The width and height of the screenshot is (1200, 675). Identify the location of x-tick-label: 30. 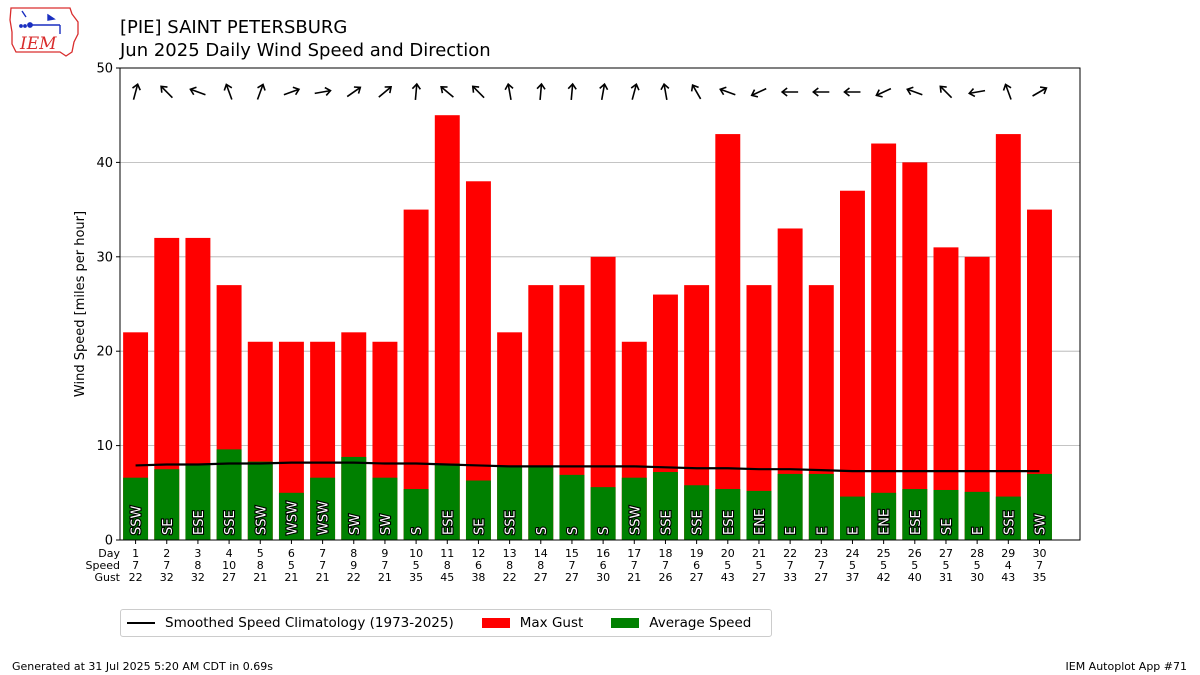
(977, 577).